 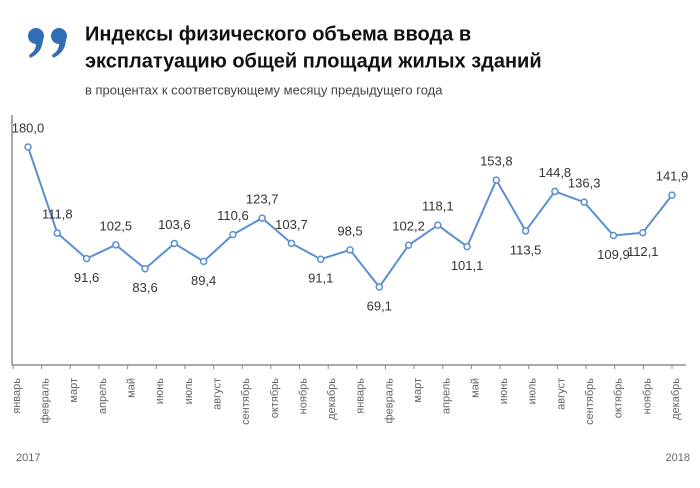 What do you see at coordinates (526, 249) in the screenshot?
I see `data-label: 113,5` at bounding box center [526, 249].